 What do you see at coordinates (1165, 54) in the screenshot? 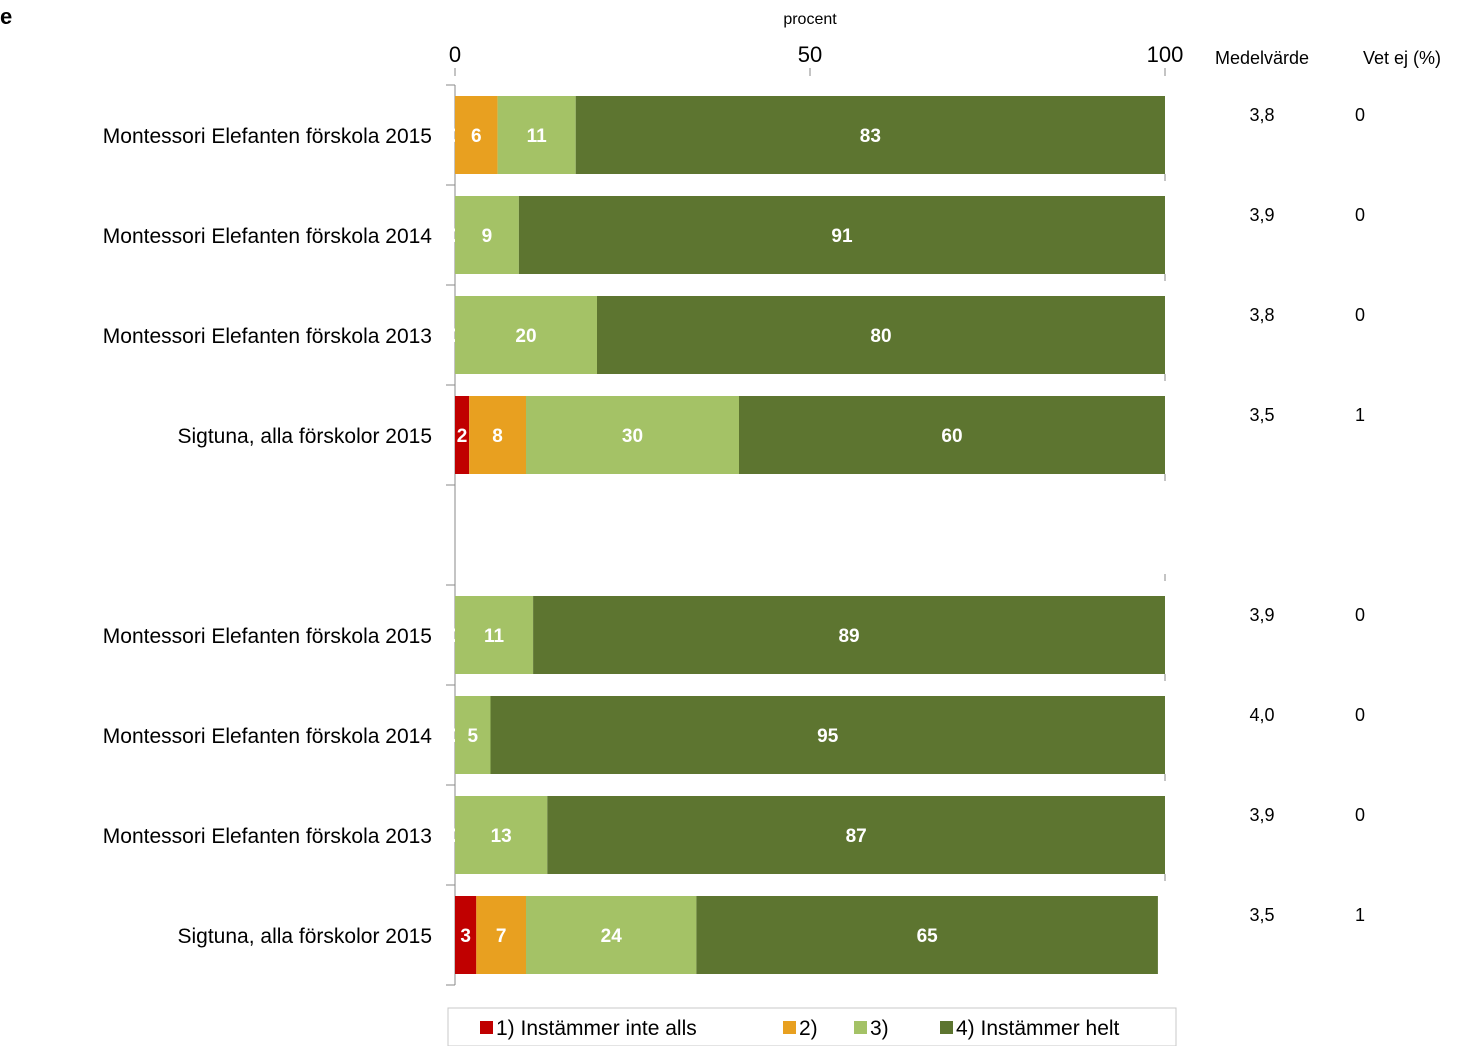
I see `x-tick-label: 100` at bounding box center [1165, 54].